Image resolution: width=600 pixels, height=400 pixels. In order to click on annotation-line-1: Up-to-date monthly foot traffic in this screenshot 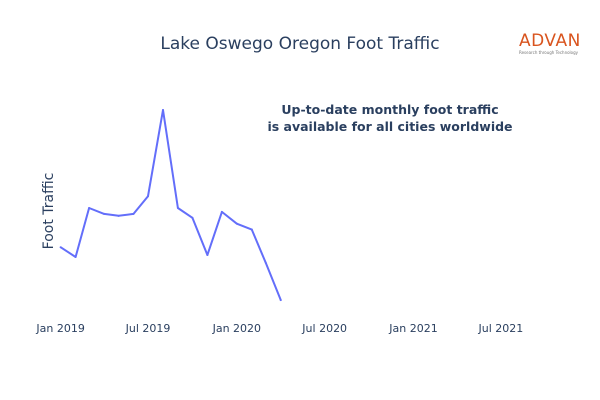, I will do `click(390, 109)`.